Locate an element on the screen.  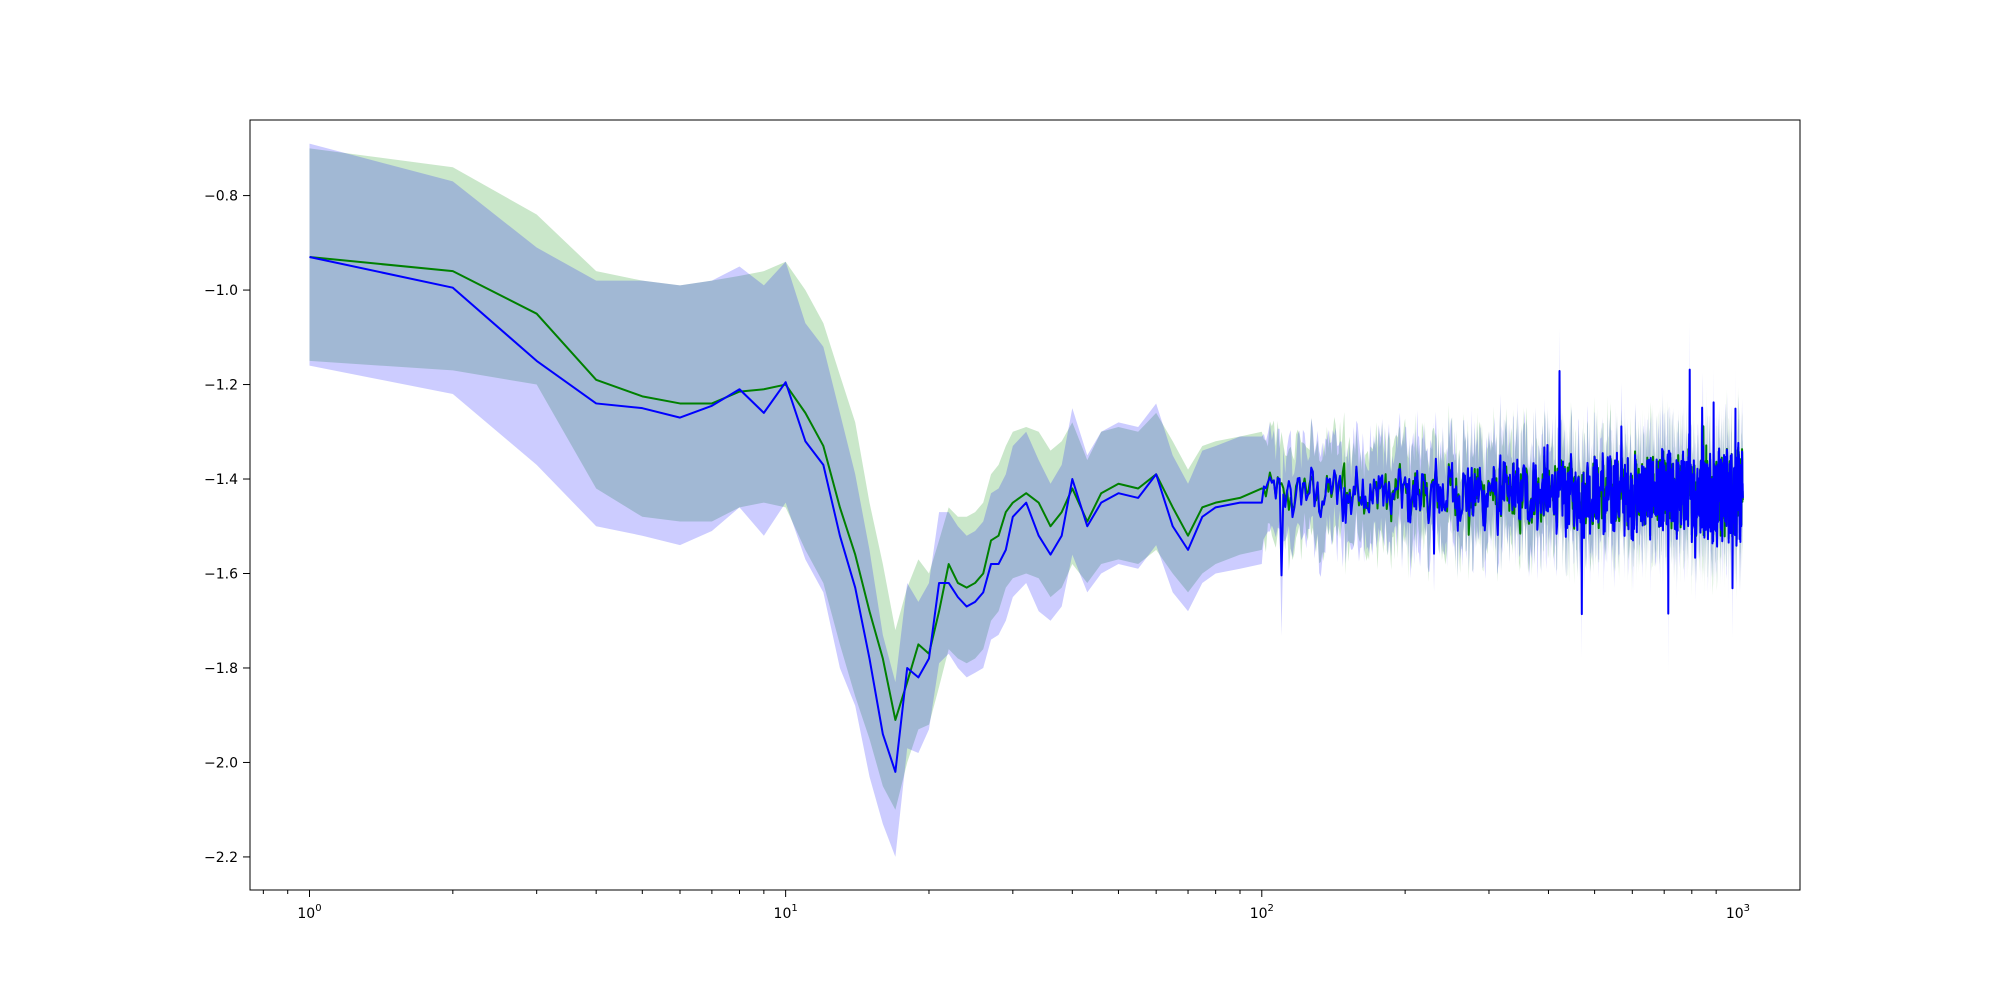
y-tick-label: −2.0 is located at coordinates (221, 763).